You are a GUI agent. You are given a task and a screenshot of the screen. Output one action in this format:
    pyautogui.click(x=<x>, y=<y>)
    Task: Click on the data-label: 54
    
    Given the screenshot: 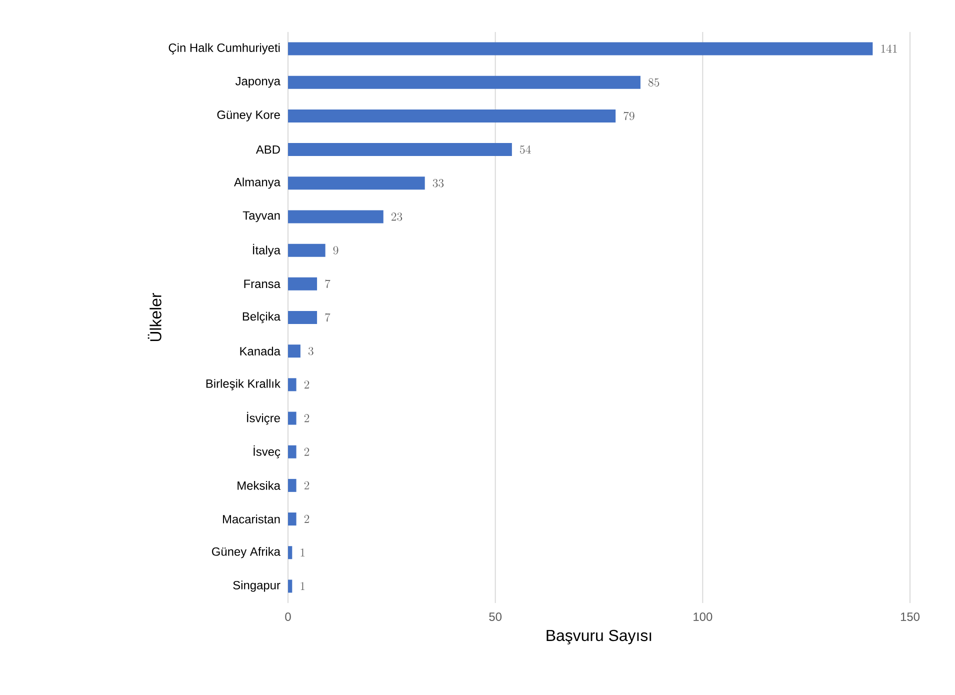 What is the action you would take?
    pyautogui.click(x=525, y=149)
    